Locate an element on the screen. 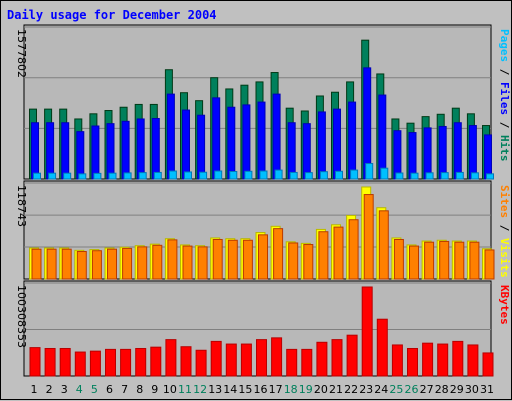 Image resolution: width=512 pixels, height=401 pixels. top-series-labels: Pages / Files / Hits is located at coordinates (504, 95).